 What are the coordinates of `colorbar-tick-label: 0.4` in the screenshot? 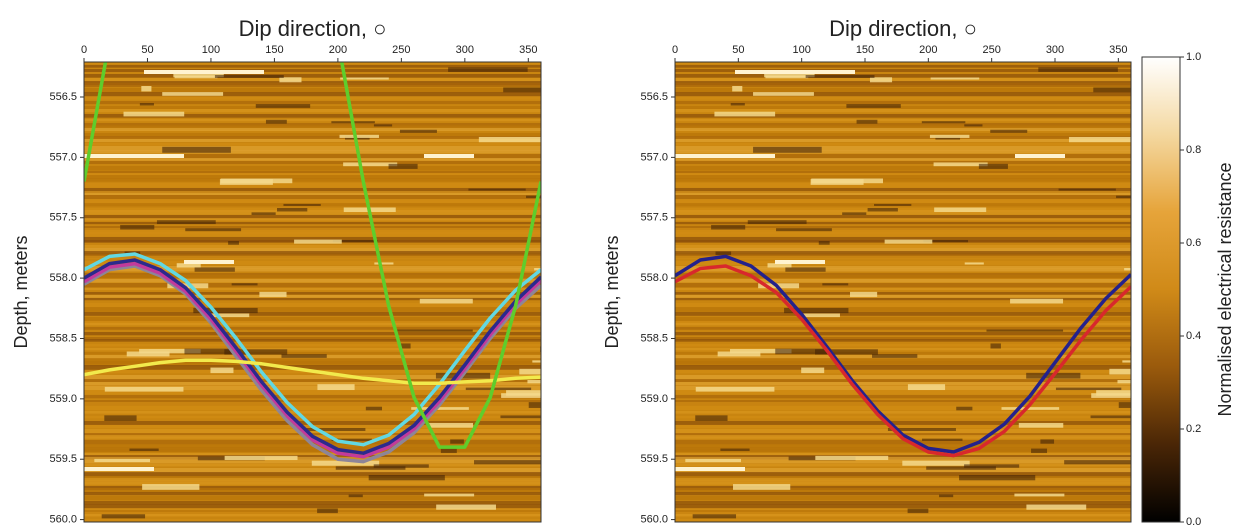 It's located at (1193, 336).